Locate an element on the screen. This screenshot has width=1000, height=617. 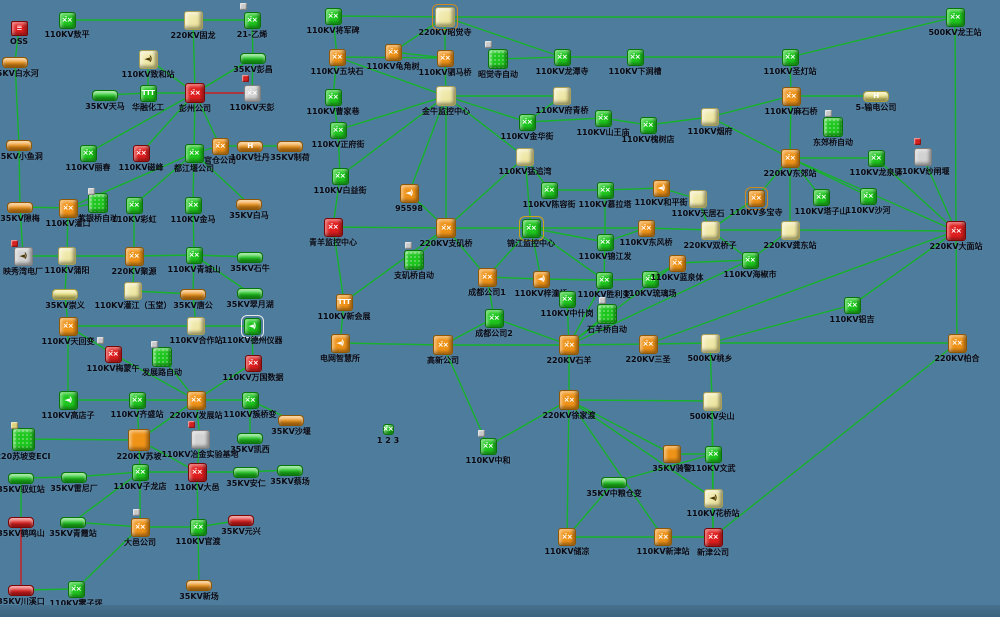
station-node-supo_eci is located at coordinates (23, 439).